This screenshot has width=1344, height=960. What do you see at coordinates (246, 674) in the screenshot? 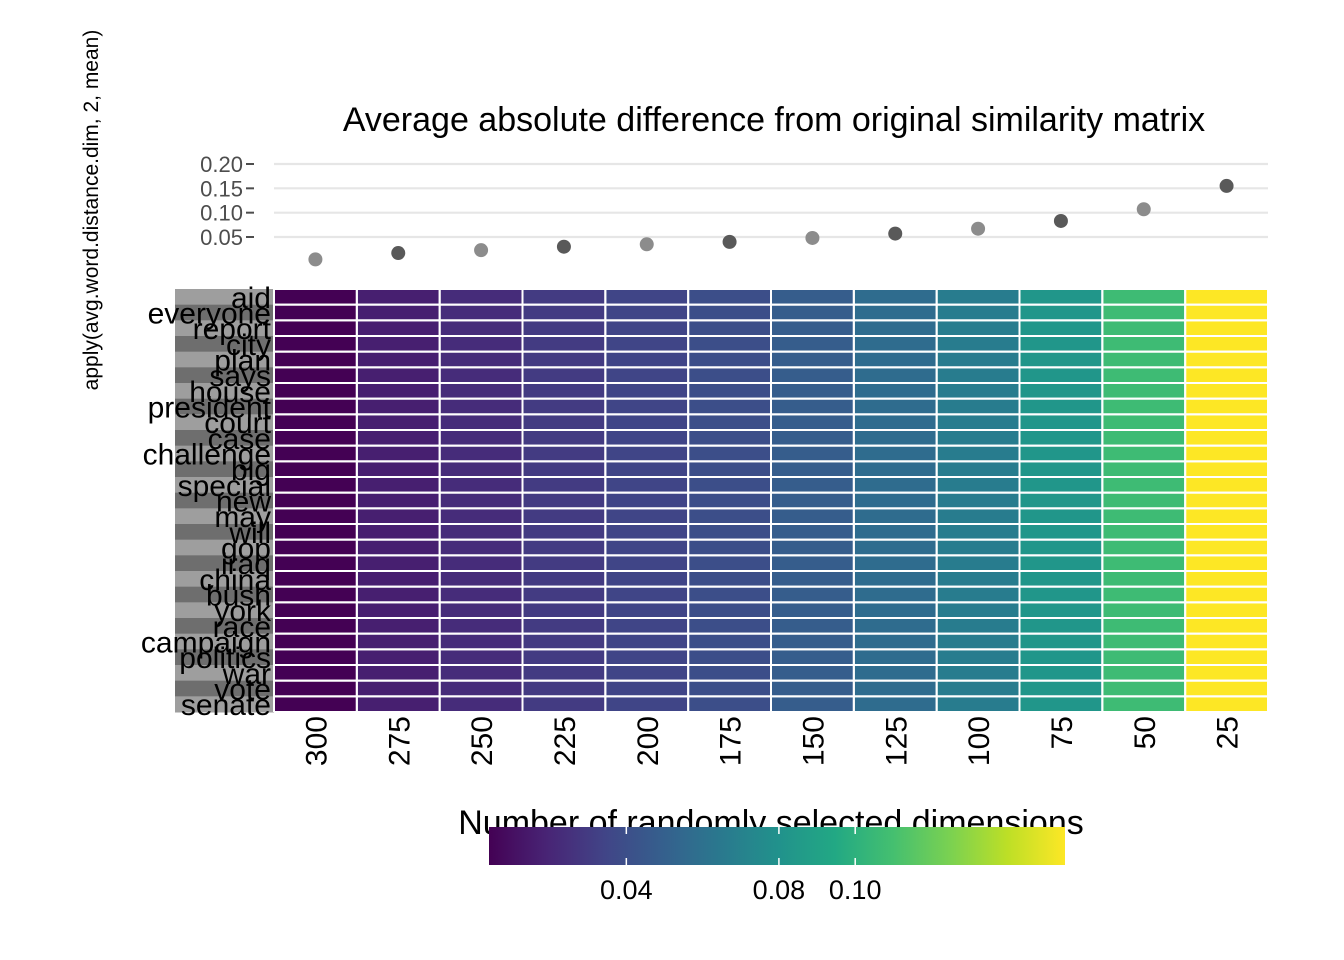
I see `row-label: war` at bounding box center [246, 674].